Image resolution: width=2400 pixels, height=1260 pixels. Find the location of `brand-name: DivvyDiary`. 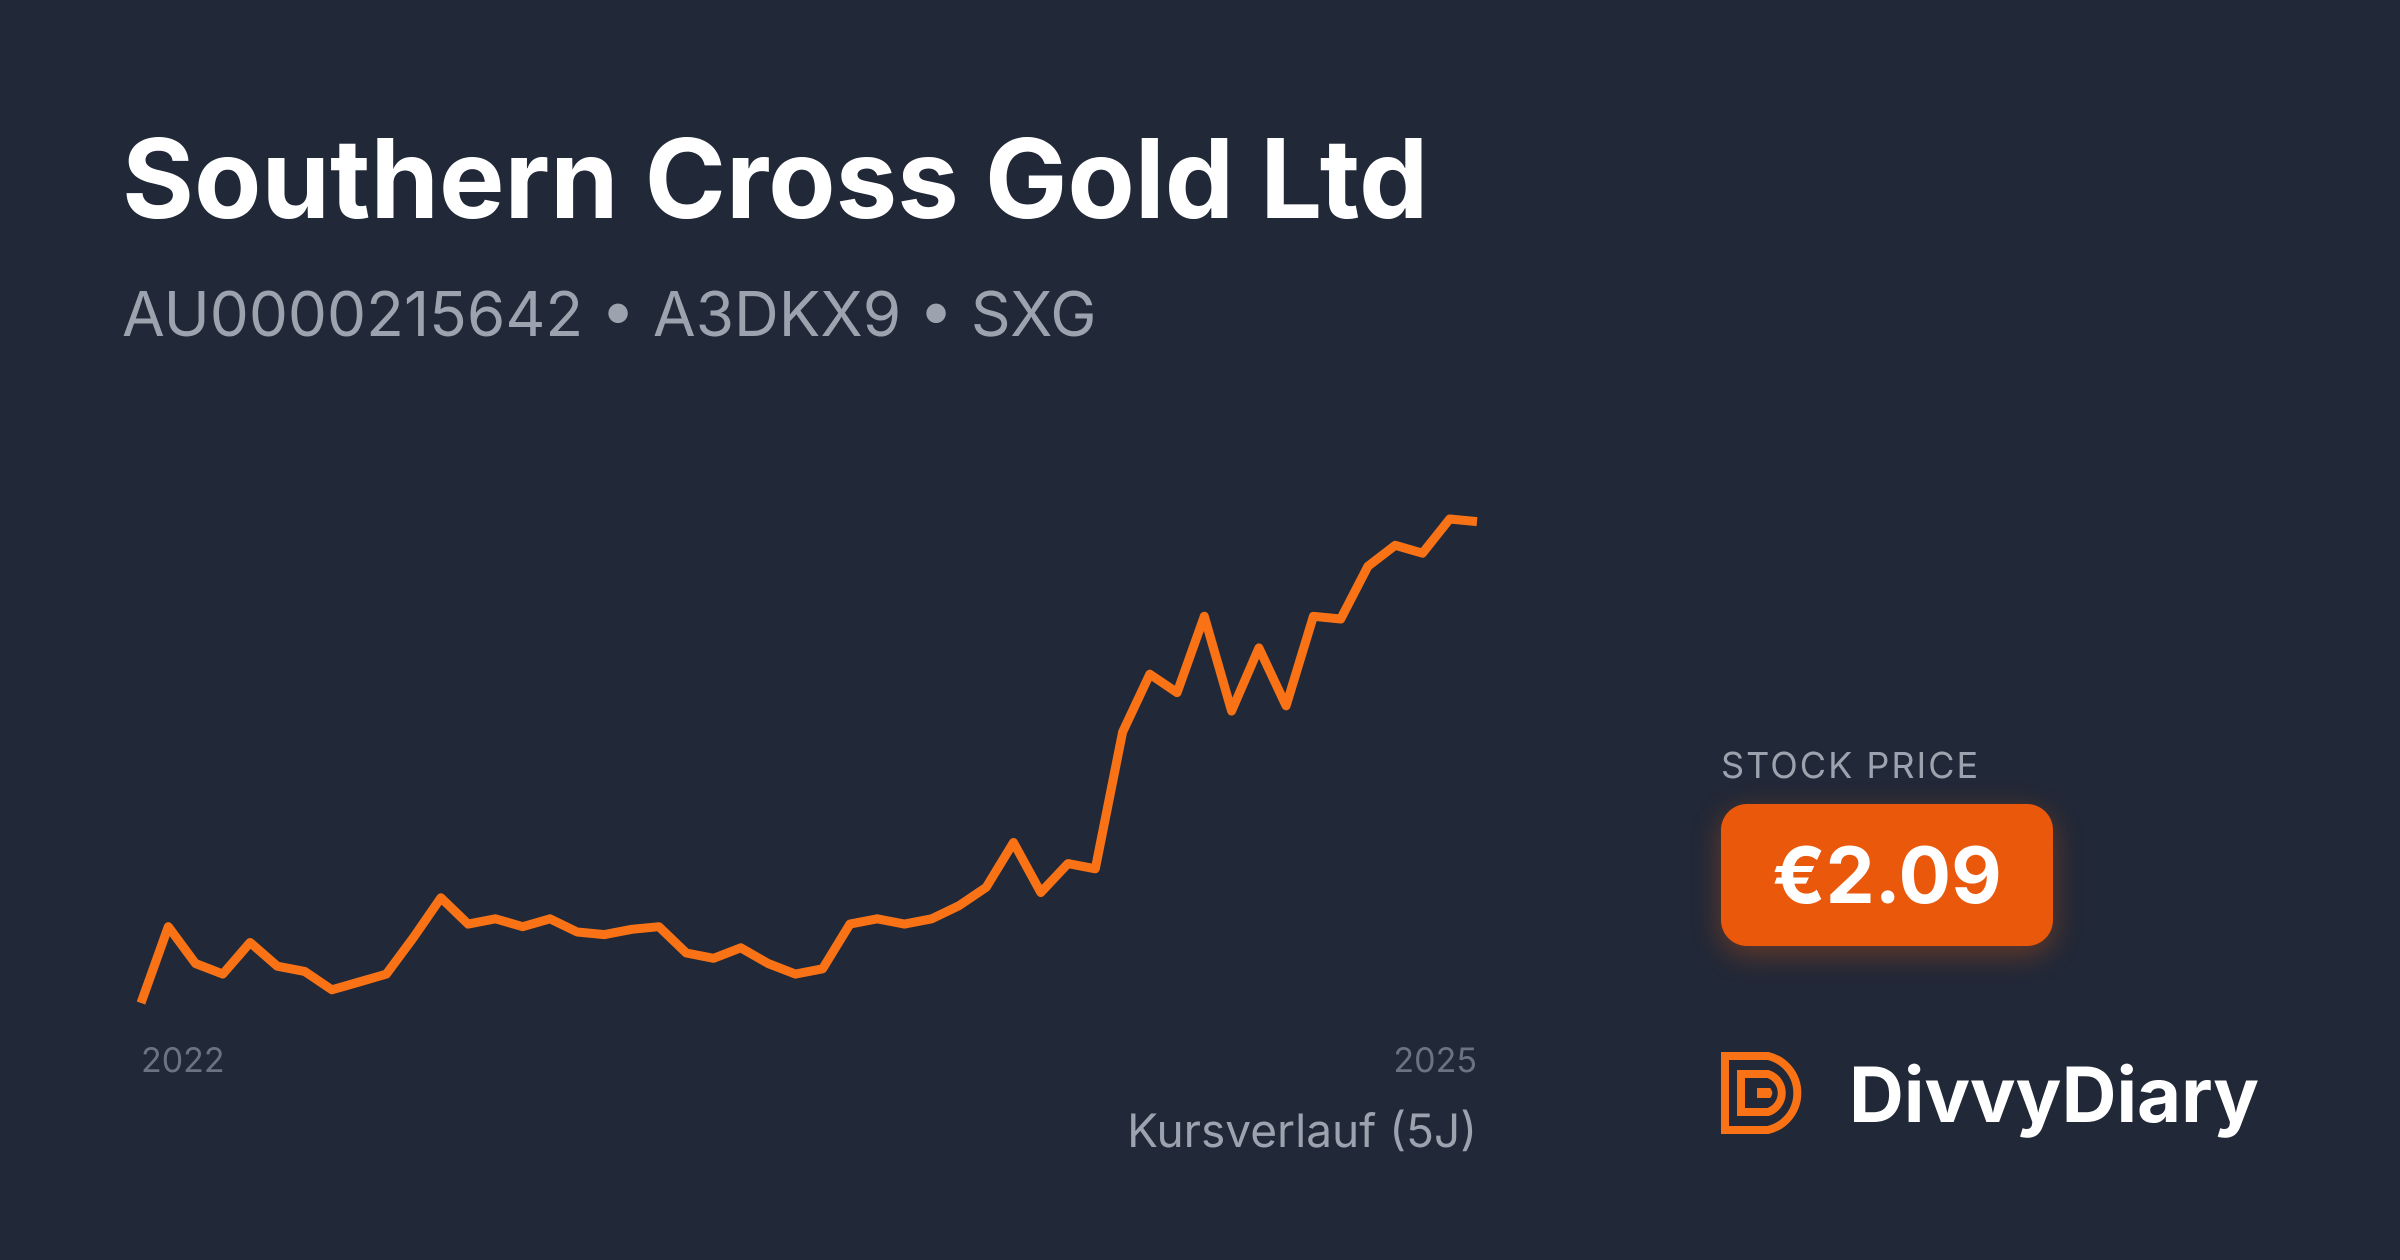

brand-name: DivvyDiary is located at coordinates (2054, 1095).